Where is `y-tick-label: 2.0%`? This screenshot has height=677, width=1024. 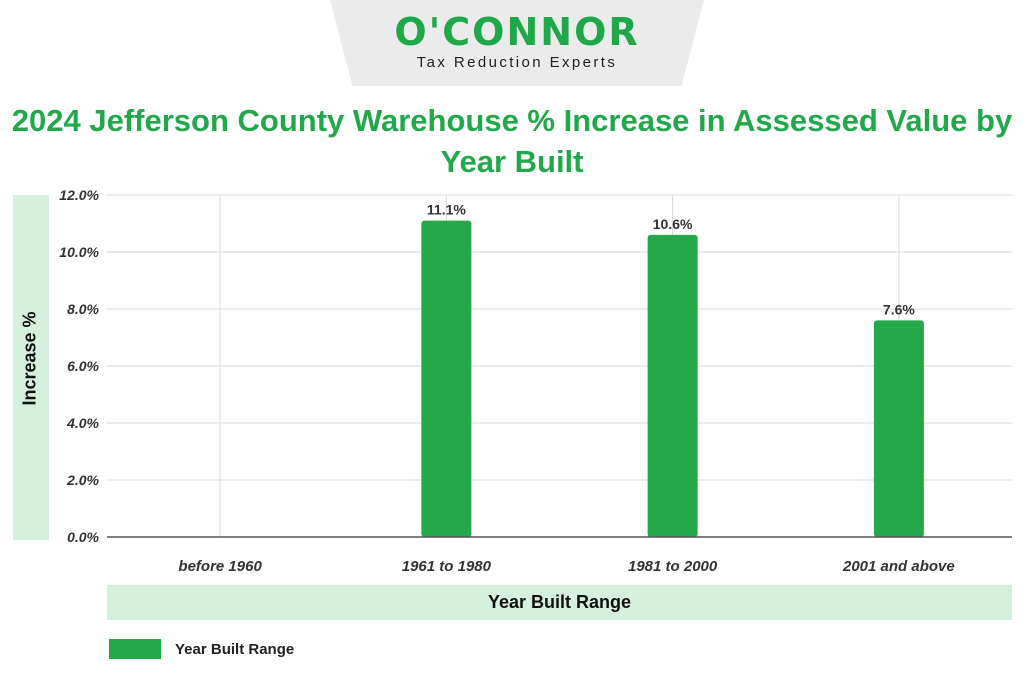
y-tick-label: 2.0% is located at coordinates (82, 480).